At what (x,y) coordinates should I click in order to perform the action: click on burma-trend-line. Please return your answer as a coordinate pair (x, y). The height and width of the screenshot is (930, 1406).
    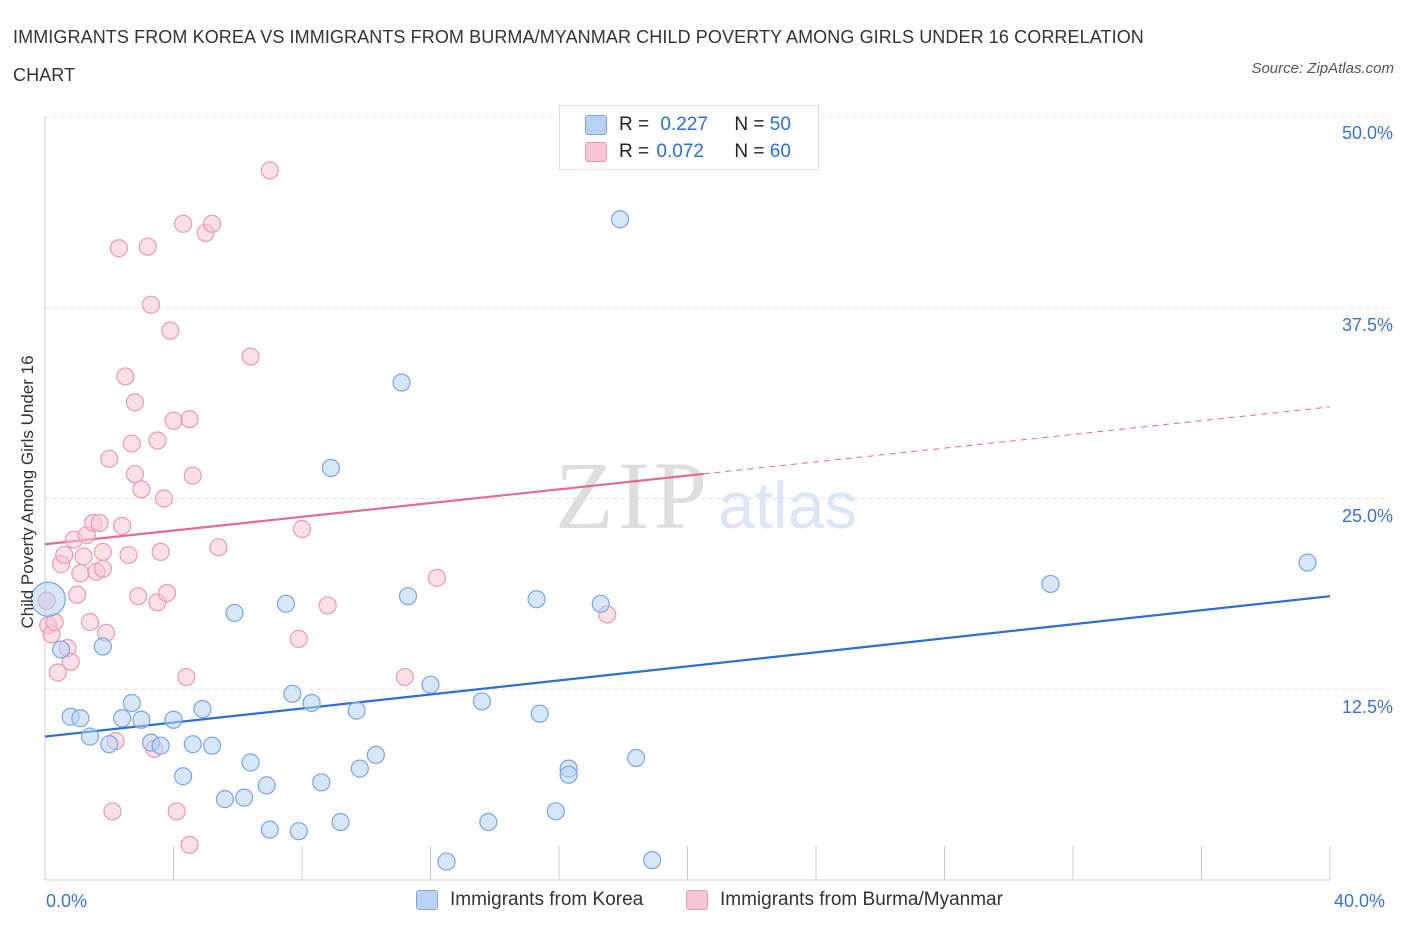
    Looking at the image, I should click on (374, 509).